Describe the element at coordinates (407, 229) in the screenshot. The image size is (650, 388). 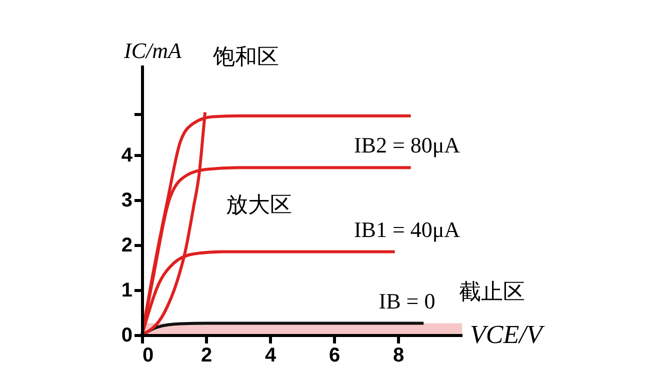
I see `series-label: IB1 = 40μA` at that location.